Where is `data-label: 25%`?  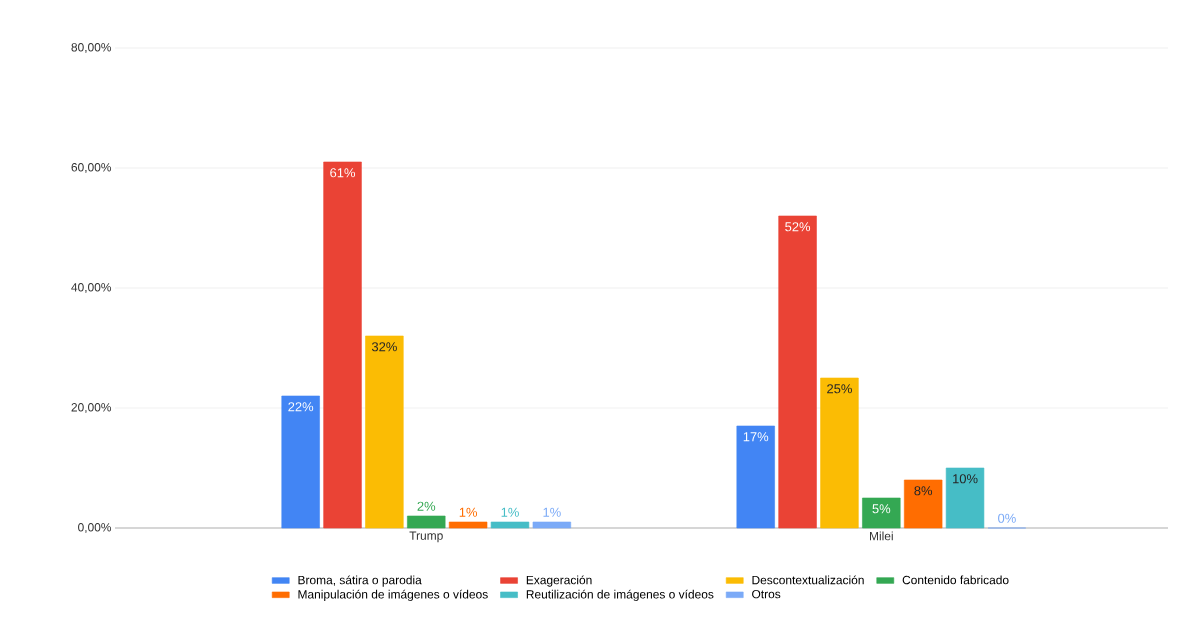 data-label: 25% is located at coordinates (839, 389).